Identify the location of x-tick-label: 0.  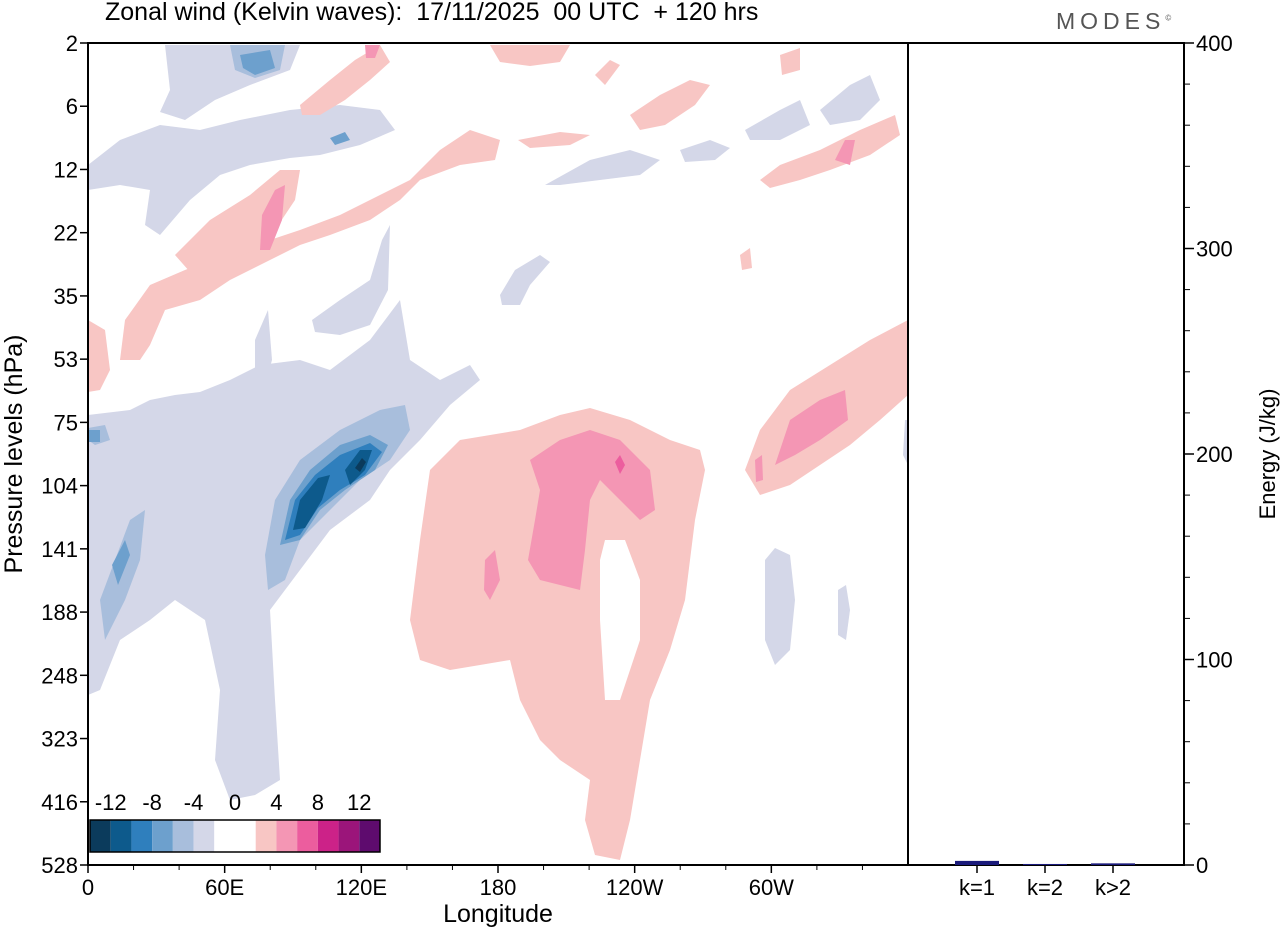
(88, 887).